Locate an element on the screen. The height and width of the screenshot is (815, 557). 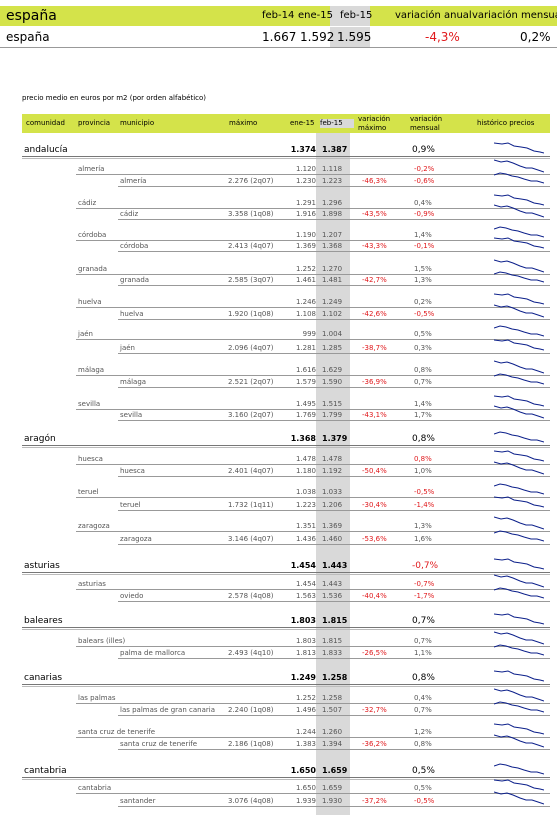
table-row-municipio: huelva 1.920 (1q08) 1.108 1.102 -42,6% -0,5% is located at coordinates (286, 314).